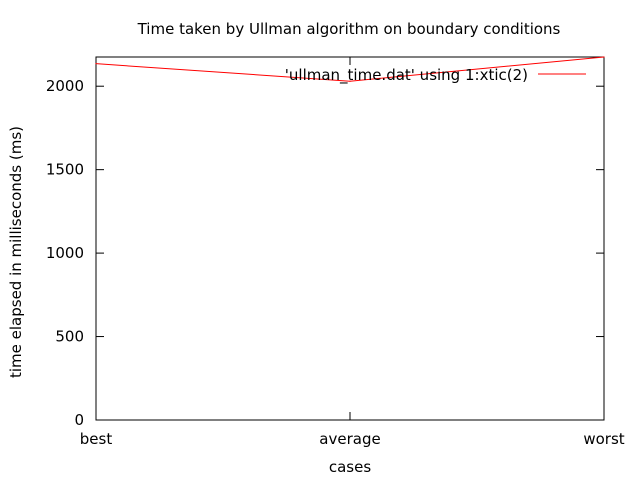  I want to click on series-layer, so click(350, 69).